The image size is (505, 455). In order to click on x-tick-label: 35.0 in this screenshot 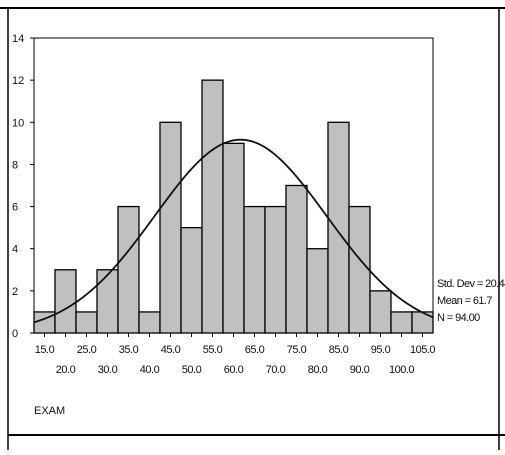, I will do `click(129, 350)`.